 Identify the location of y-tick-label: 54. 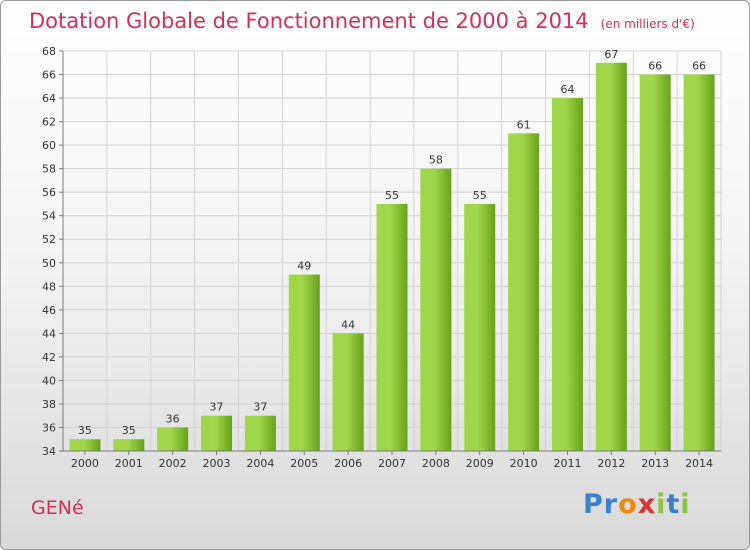
(49, 216).